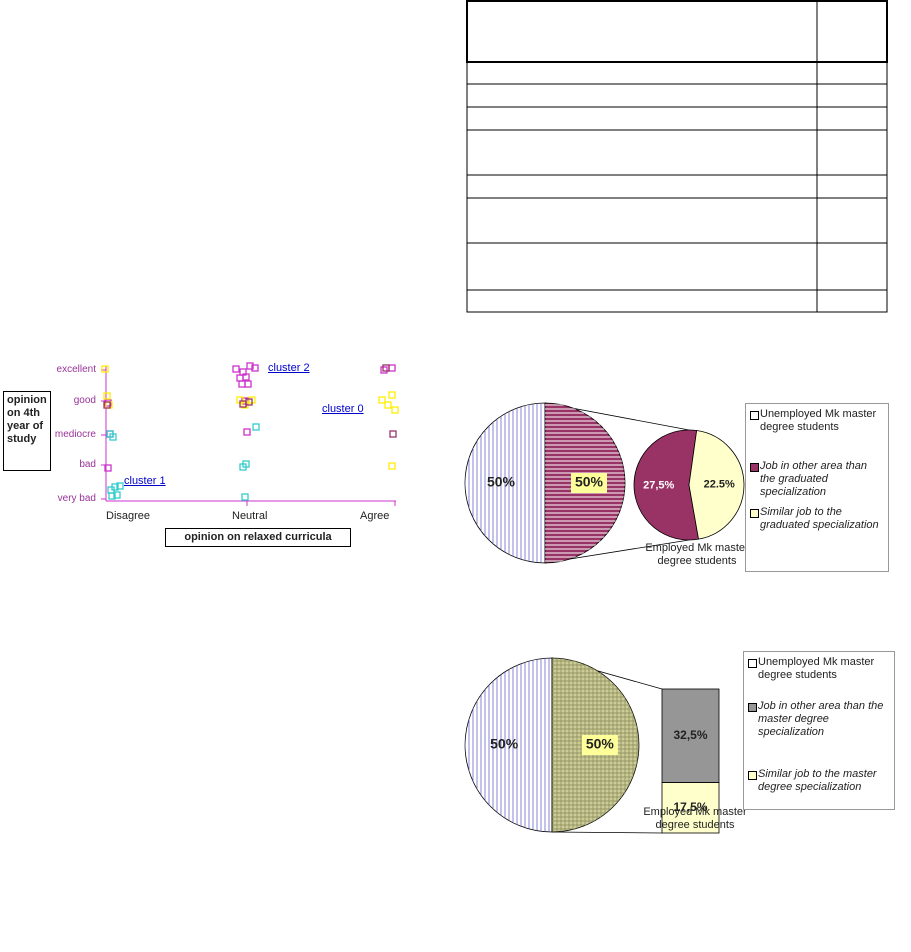 Image resolution: width=911 pixels, height=952 pixels. Describe the element at coordinates (75, 434) in the screenshot. I see `y-category-label: mediocre` at that location.